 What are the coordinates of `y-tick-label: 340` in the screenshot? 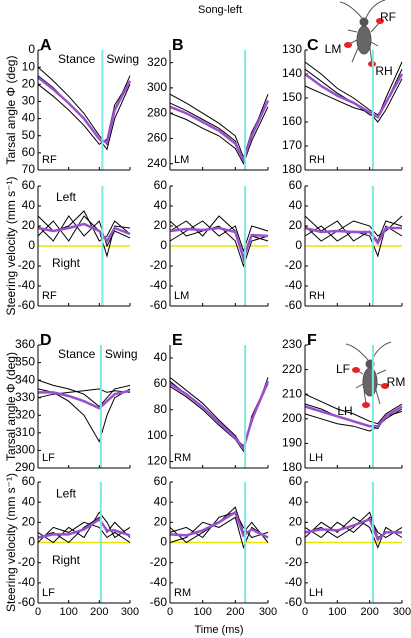 It's located at (25, 379).